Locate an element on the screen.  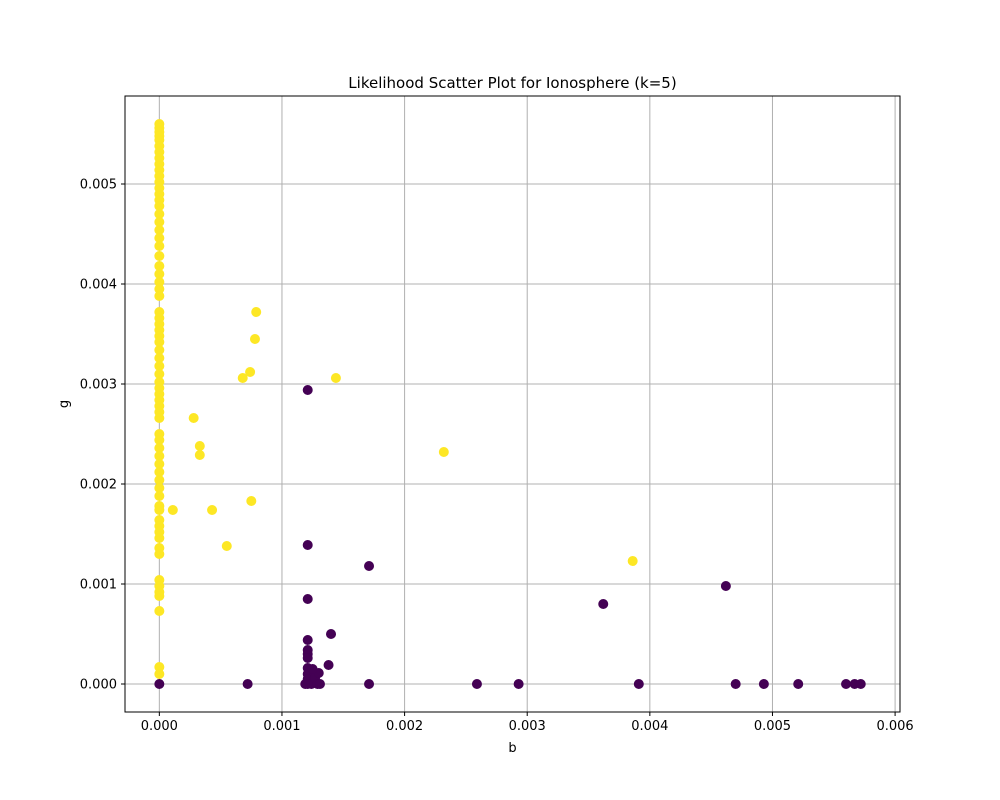
y-tick-label: 0.003 is located at coordinates (98, 385).